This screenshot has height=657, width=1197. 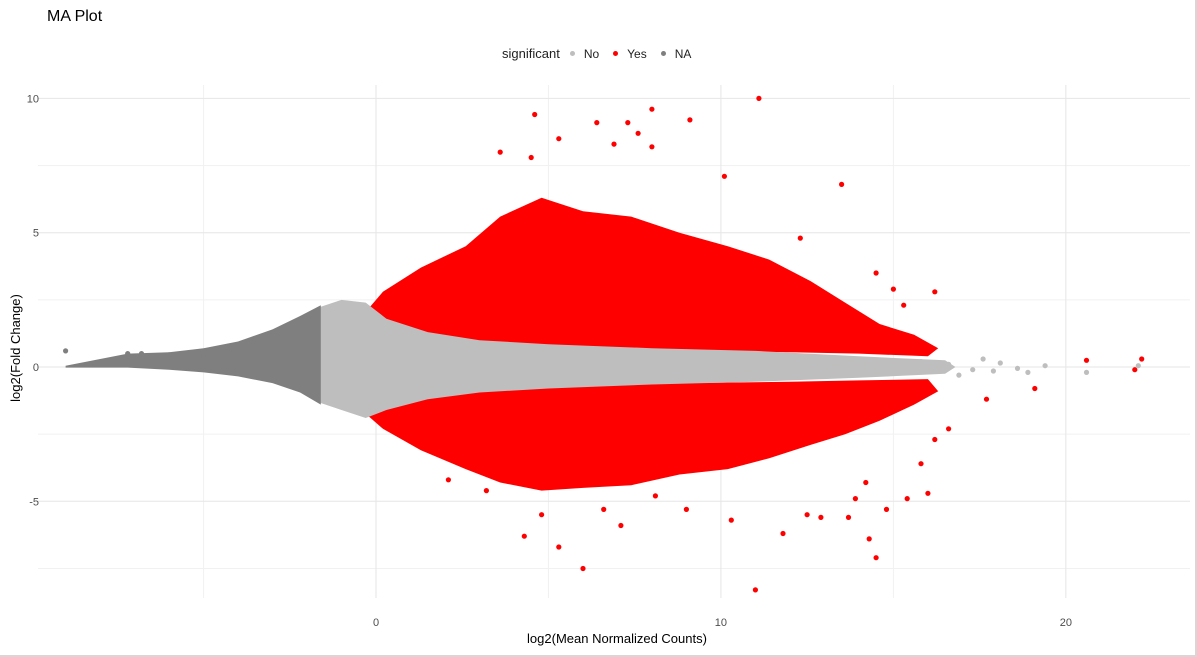 What do you see at coordinates (33, 99) in the screenshot?
I see `y-tick-label: 10` at bounding box center [33, 99].